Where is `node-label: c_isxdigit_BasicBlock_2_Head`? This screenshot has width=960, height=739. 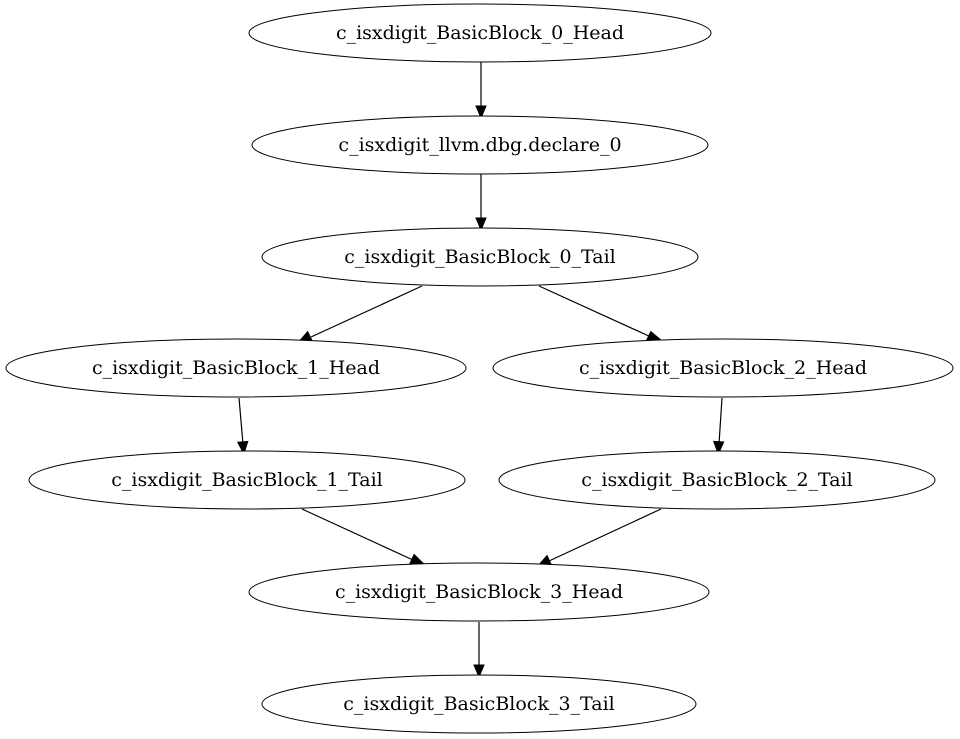
node-label: c_isxdigit_BasicBlock_2_Head is located at coordinates (723, 368).